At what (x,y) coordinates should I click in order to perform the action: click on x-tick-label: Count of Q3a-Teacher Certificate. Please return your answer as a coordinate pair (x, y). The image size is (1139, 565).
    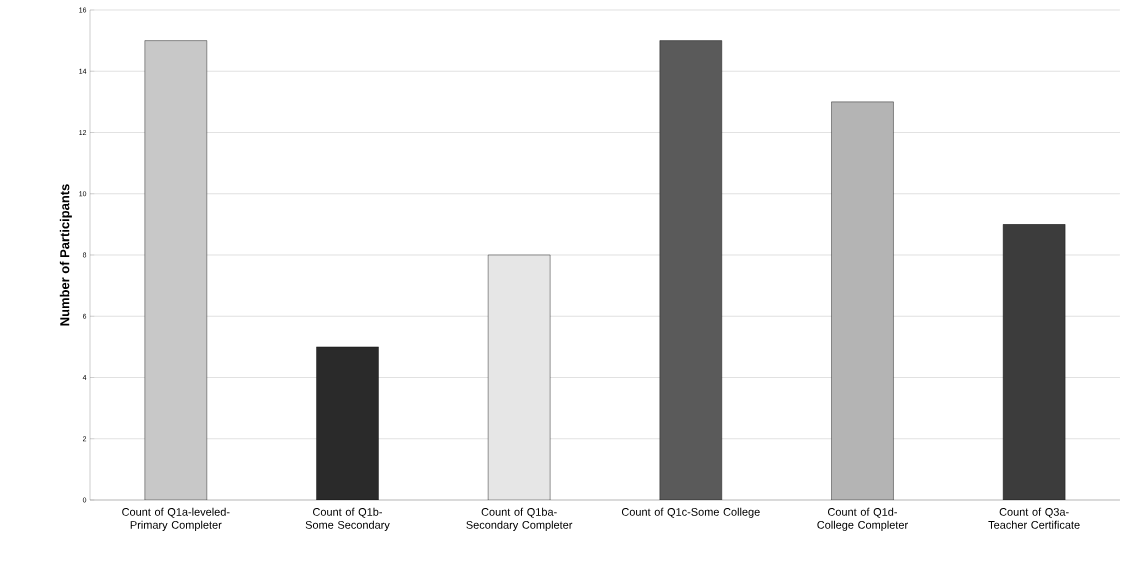
    Looking at the image, I should click on (1034, 518).